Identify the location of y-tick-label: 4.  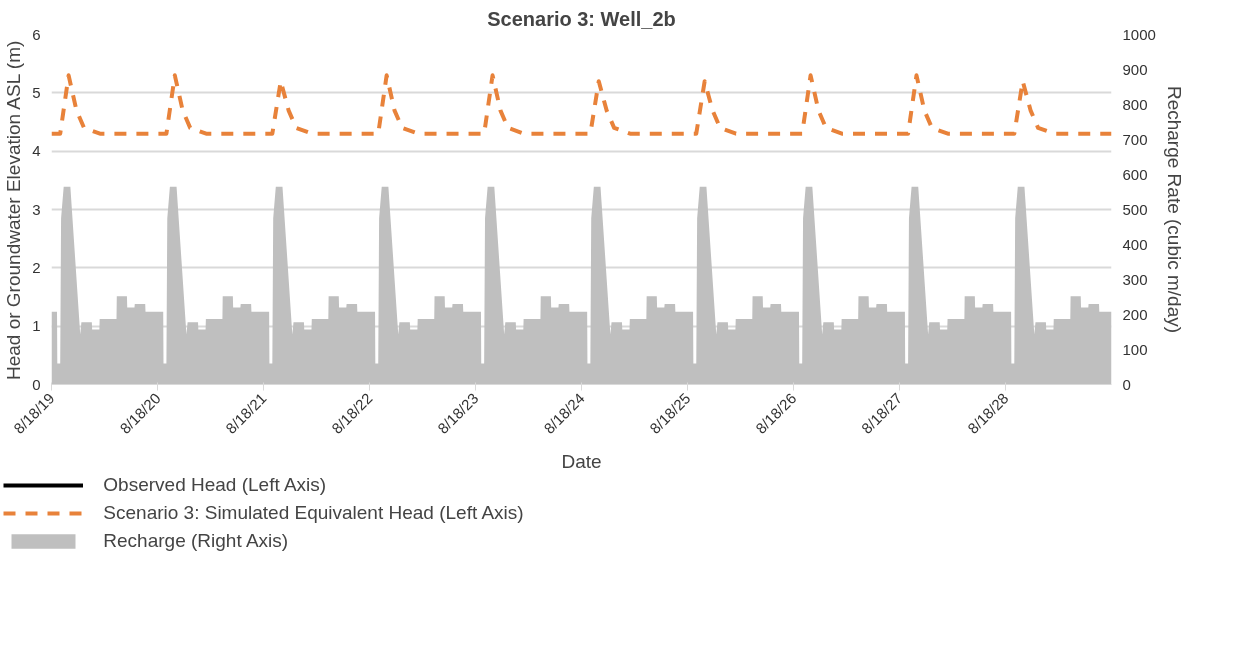
(36, 151).